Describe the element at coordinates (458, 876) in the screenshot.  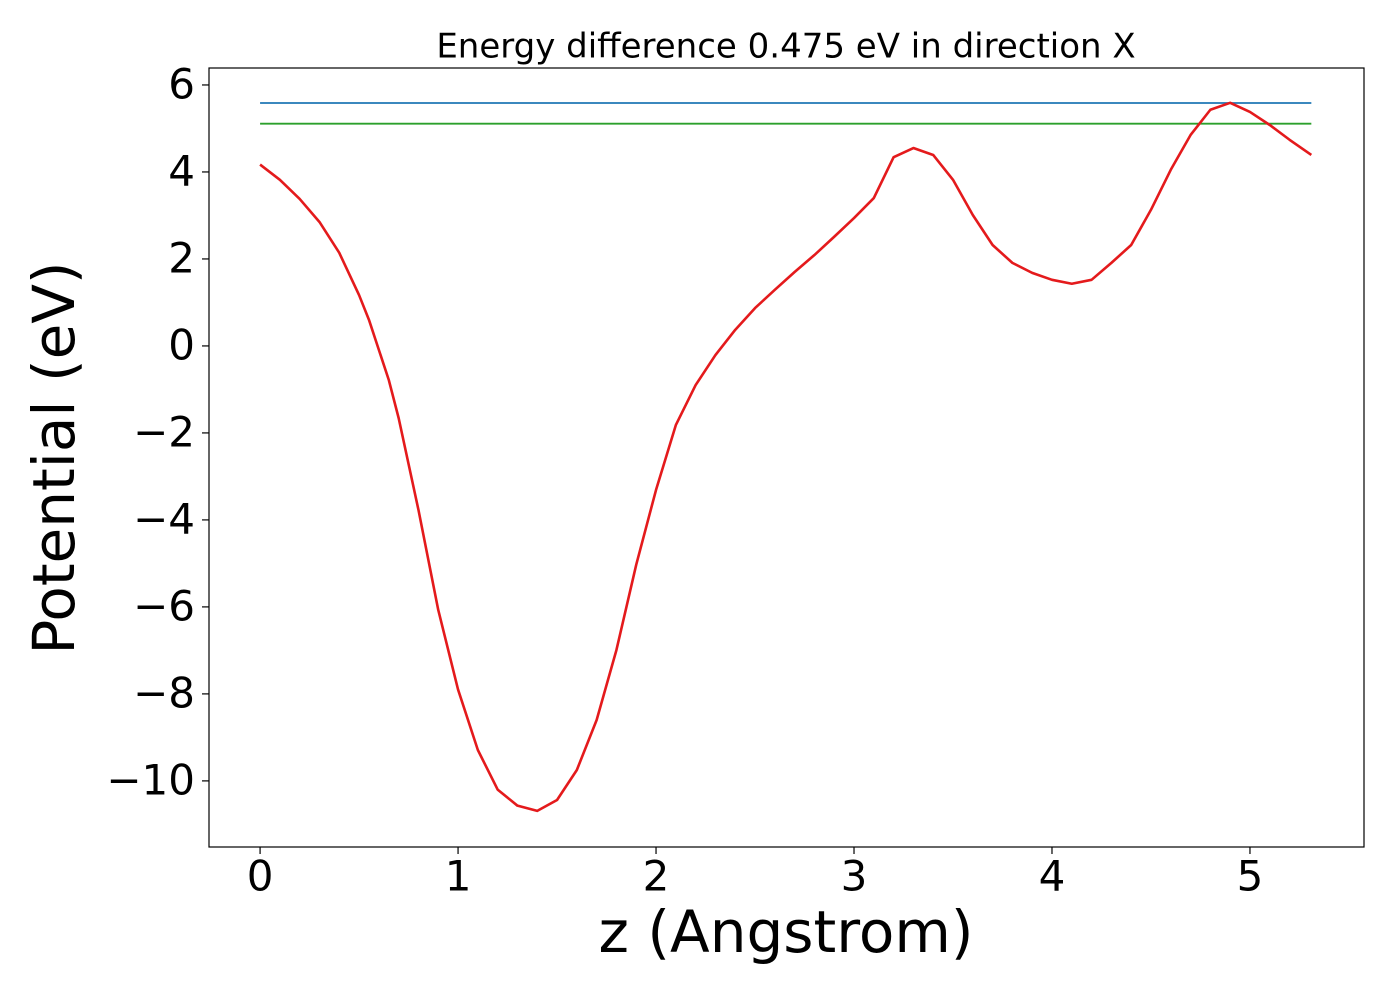
I see `x-tick-label: 1` at that location.